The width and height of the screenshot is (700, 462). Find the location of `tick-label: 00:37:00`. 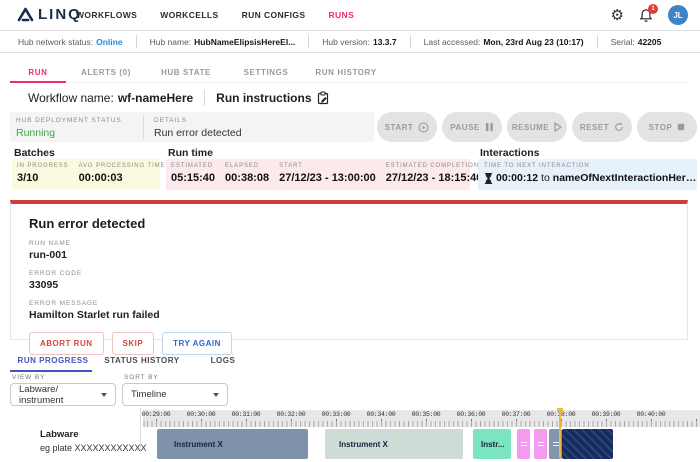

tick-label: 00:37:00 is located at coordinates (516, 414).